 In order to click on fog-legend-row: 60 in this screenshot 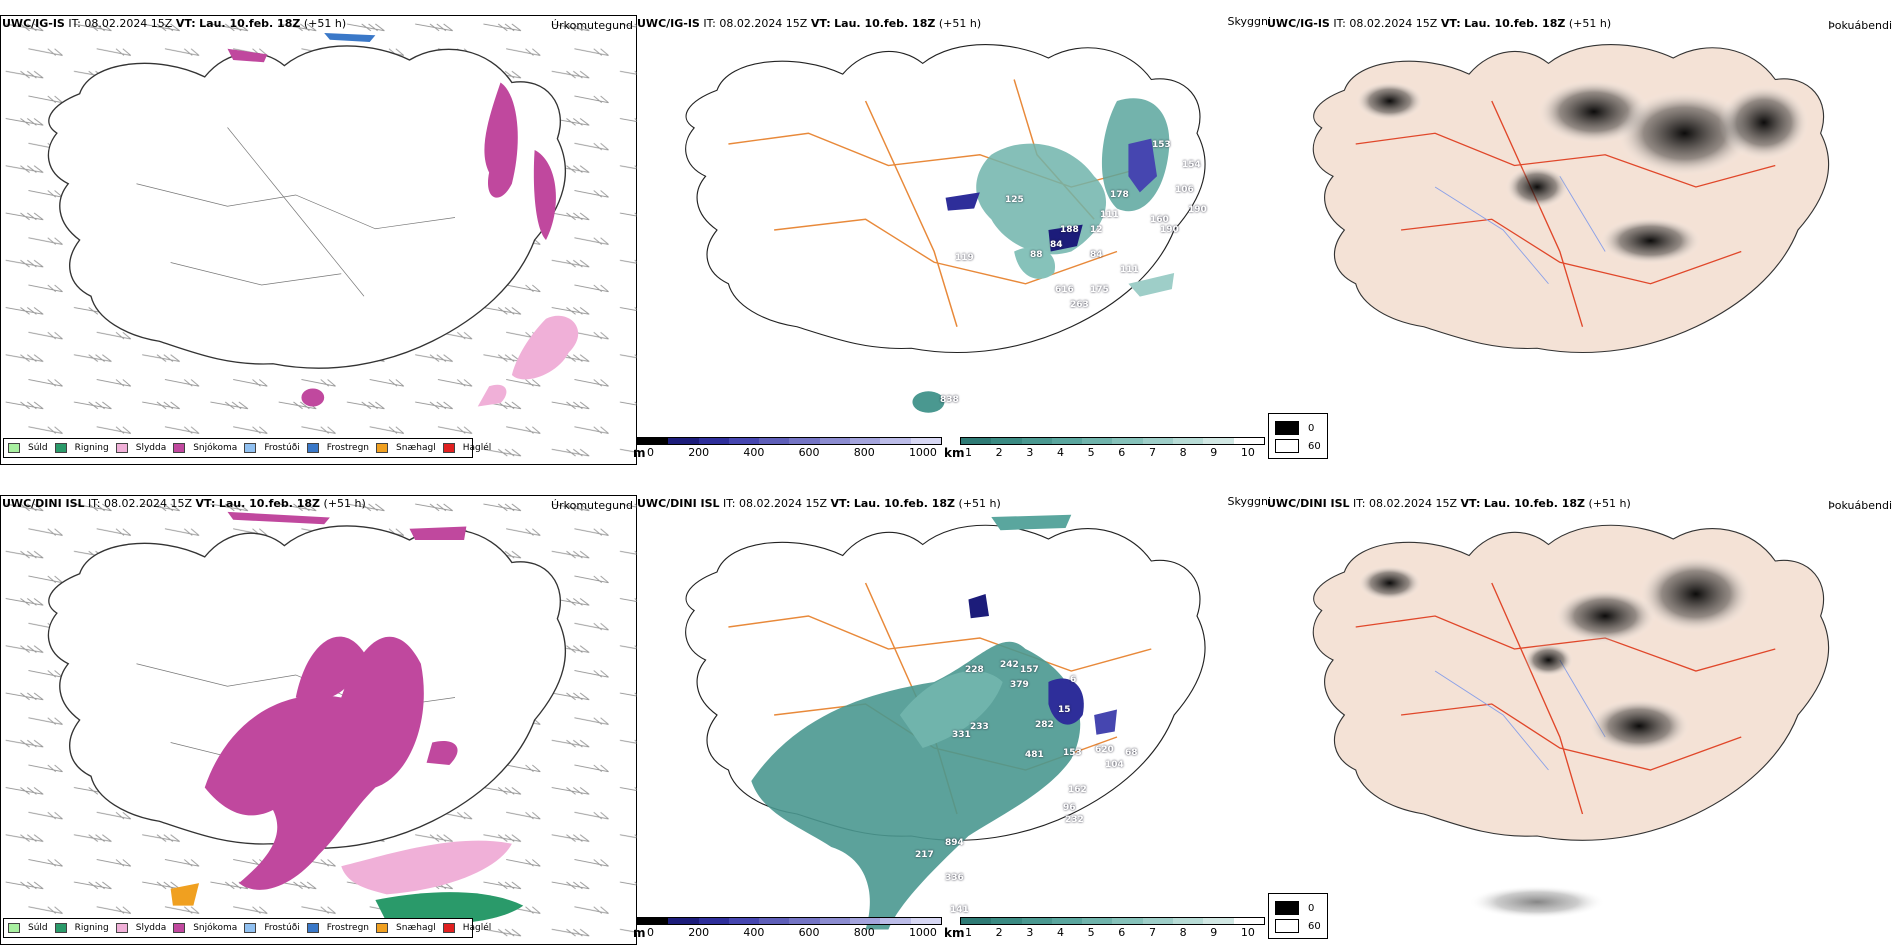, I will do `click(1298, 926)`.